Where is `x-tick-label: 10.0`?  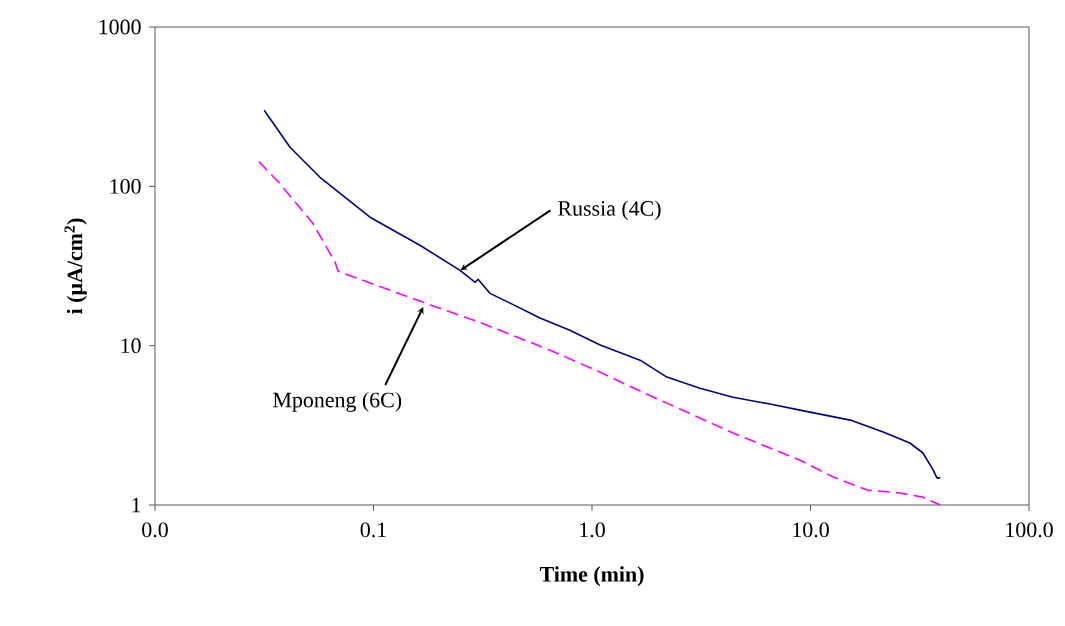 x-tick-label: 10.0 is located at coordinates (811, 530).